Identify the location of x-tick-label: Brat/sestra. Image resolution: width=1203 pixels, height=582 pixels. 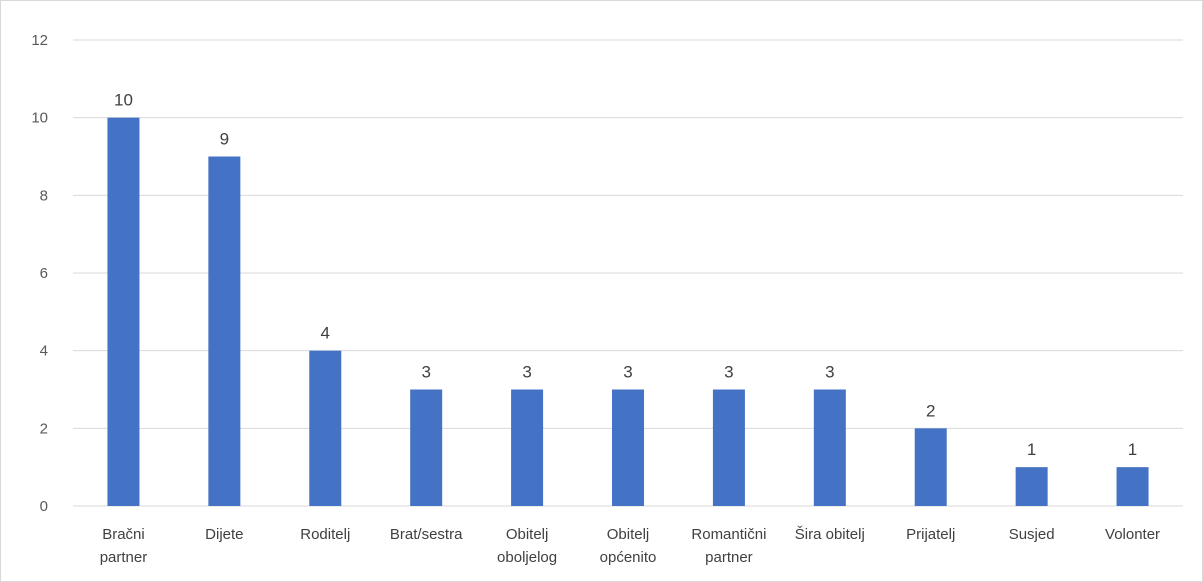
(426, 534).